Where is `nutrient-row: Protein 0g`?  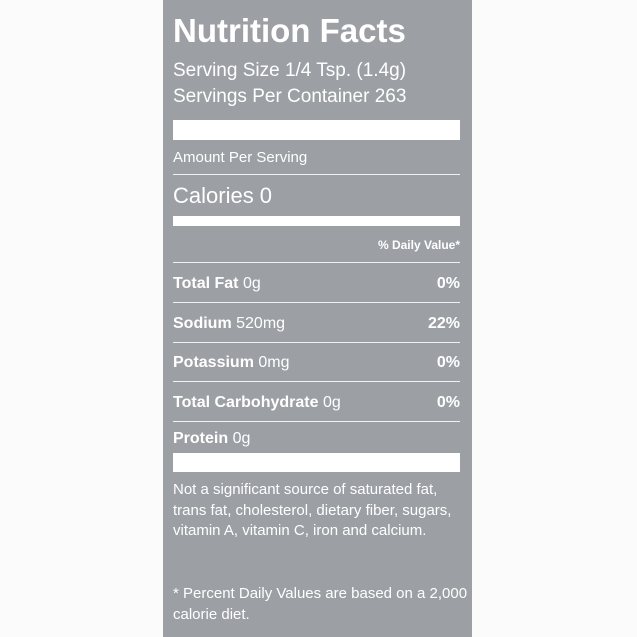
nutrient-row: Protein 0g is located at coordinates (316, 439).